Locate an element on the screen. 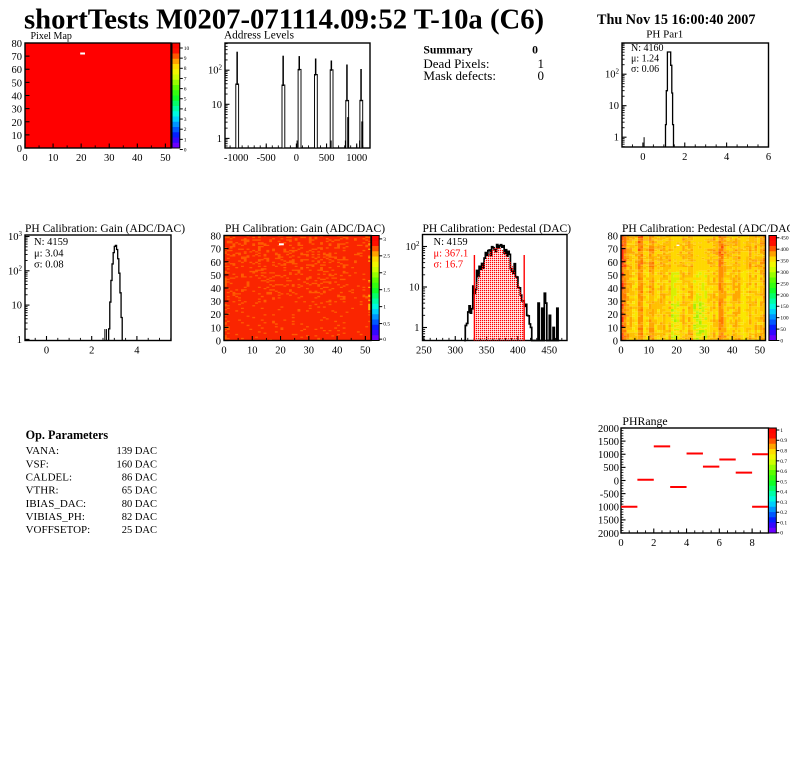 The image size is (796, 772). svg-text: PHRange is located at coordinates (644, 421).